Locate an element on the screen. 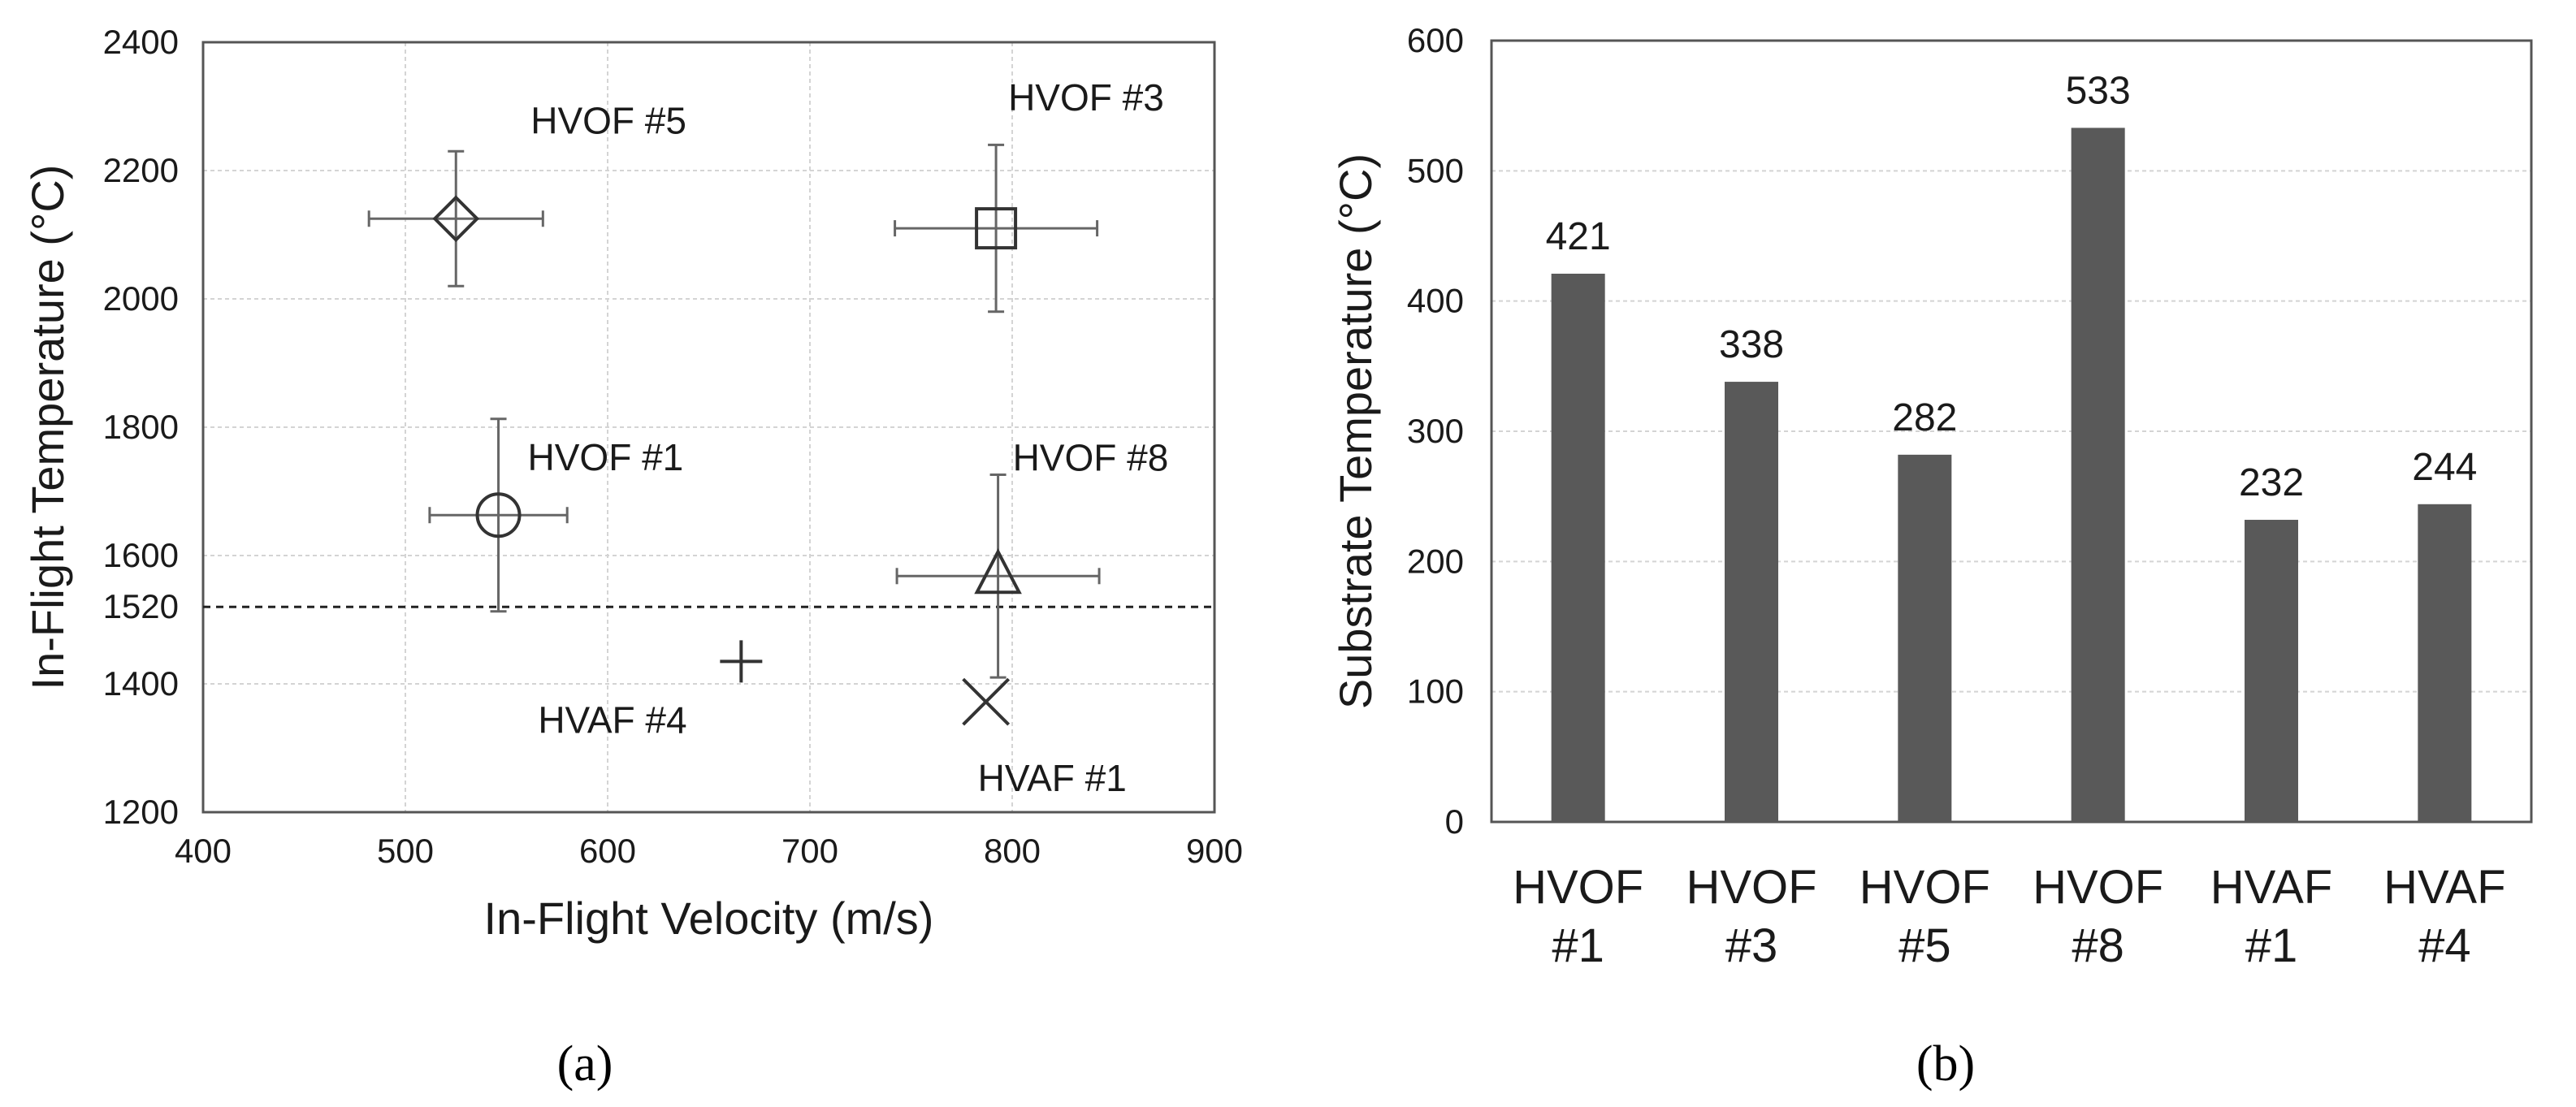 The width and height of the screenshot is (2576, 1107). x-tick-label: 700 is located at coordinates (809, 851).